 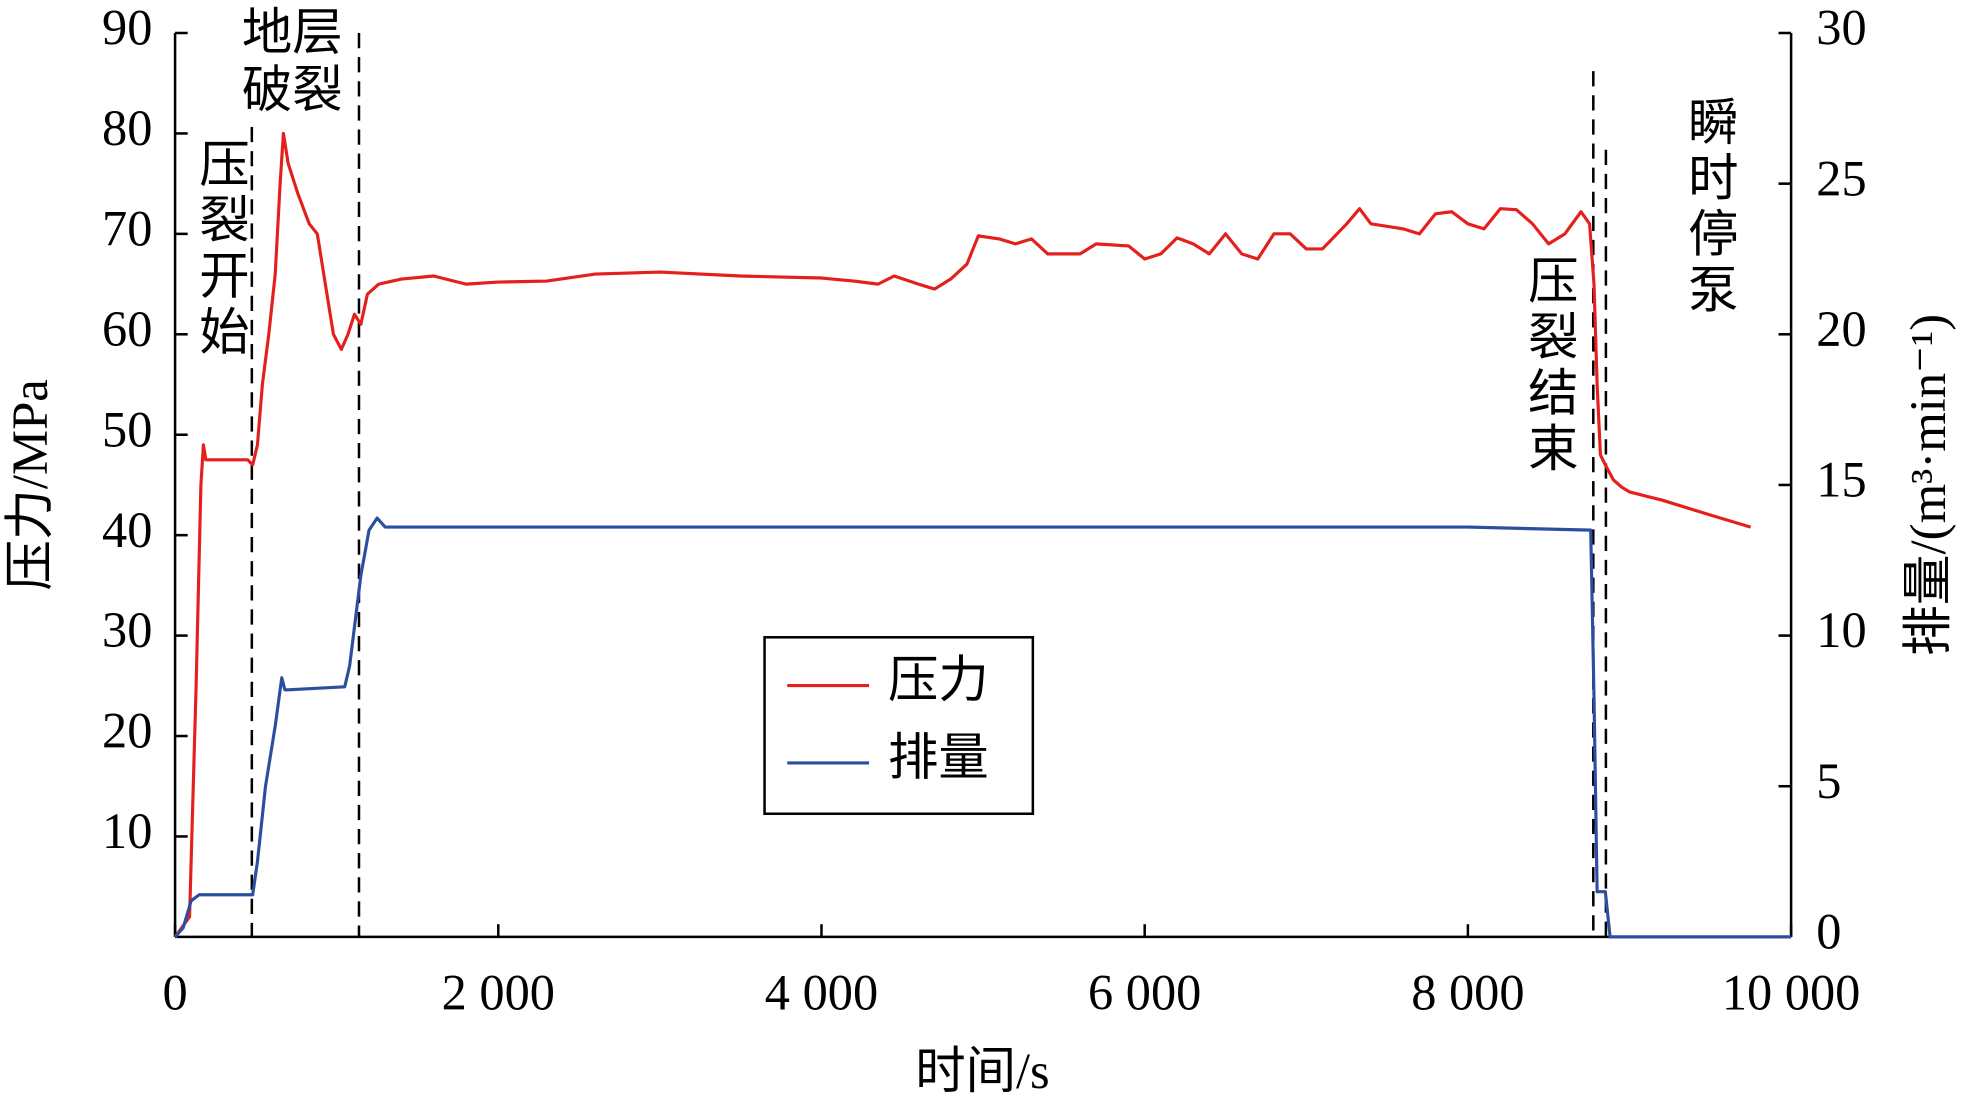 What do you see at coordinates (127, 630) in the screenshot?
I see `y-tick-label: 30` at bounding box center [127, 630].